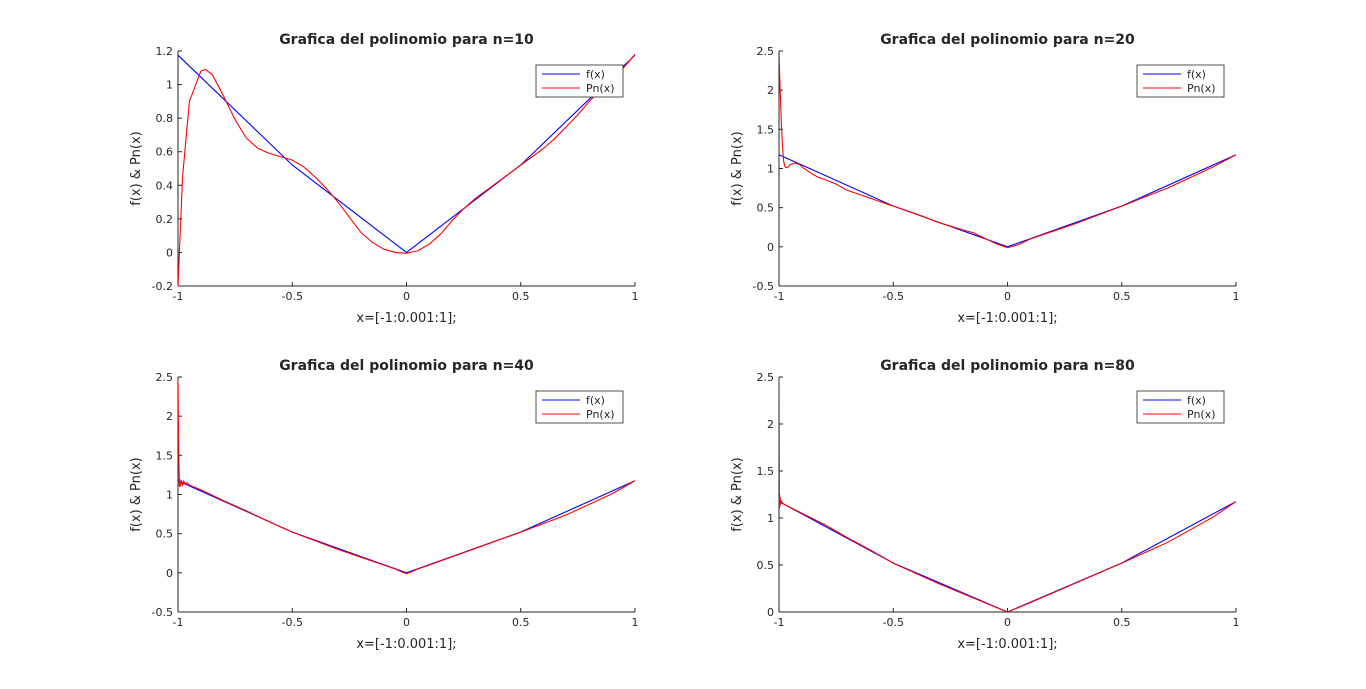  What do you see at coordinates (406, 40) in the screenshot?
I see `chart-title: Grafica del polinomio para n=10` at bounding box center [406, 40].